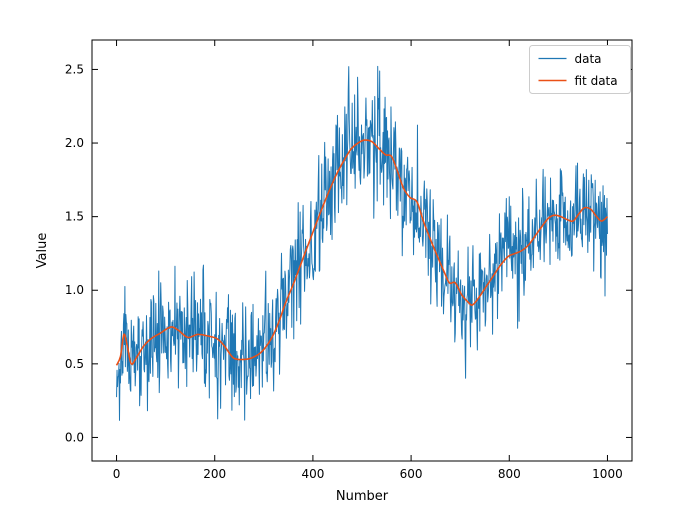 The width and height of the screenshot is (700, 528). I want to click on x-tick-label: 1000, so click(607, 474).